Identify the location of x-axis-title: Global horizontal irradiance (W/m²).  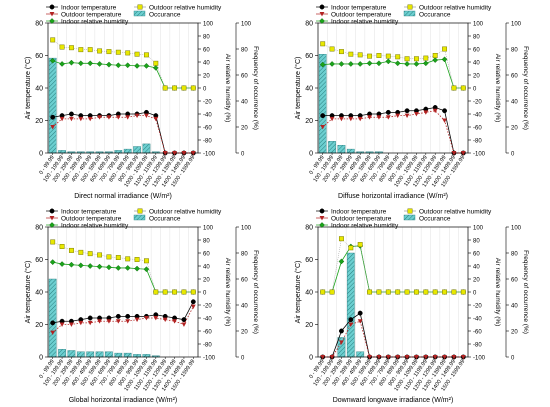
(123, 400).